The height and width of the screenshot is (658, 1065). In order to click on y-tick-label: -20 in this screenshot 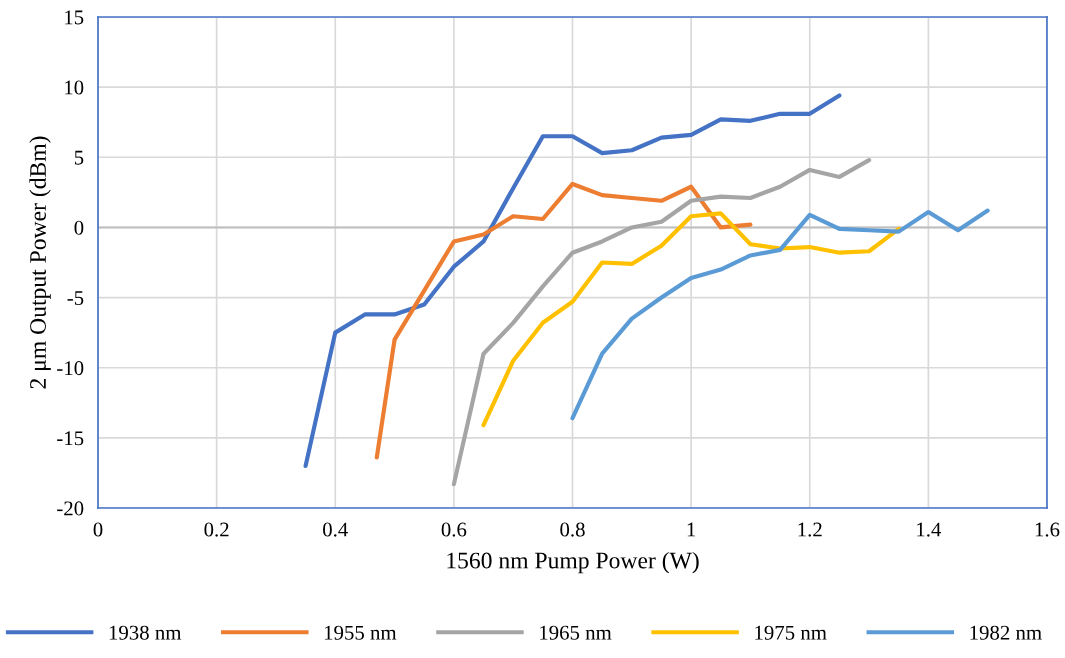, I will do `click(70, 508)`.